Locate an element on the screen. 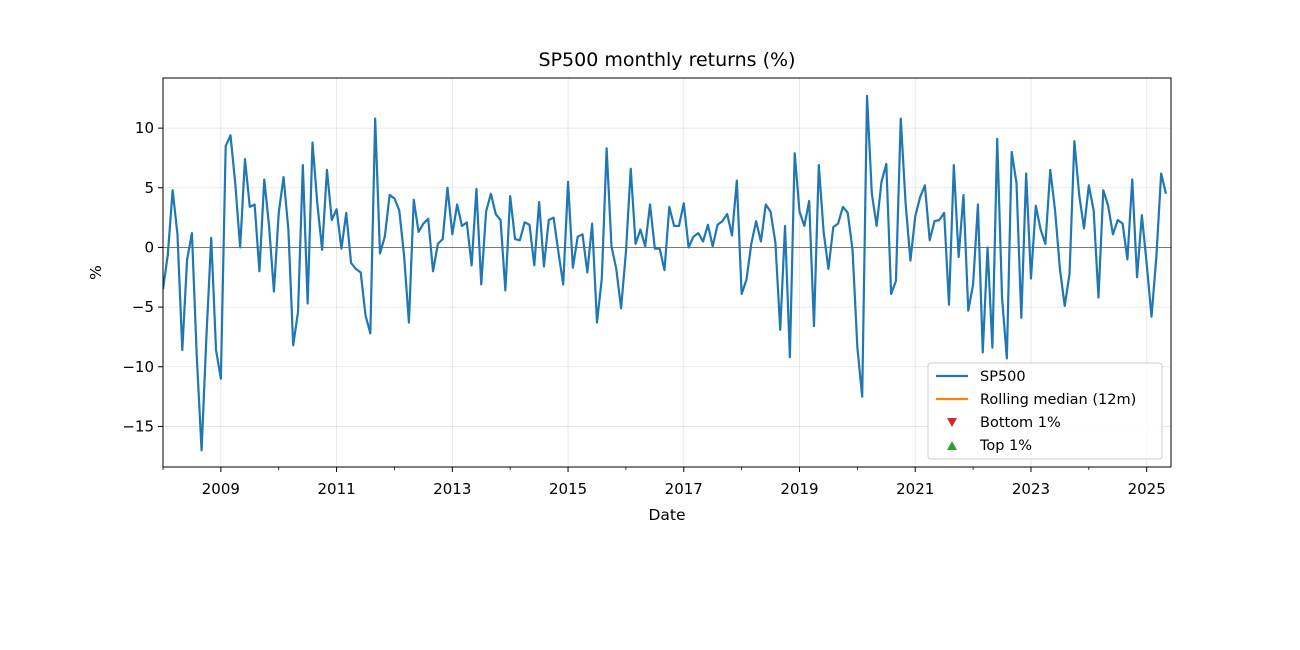 The width and height of the screenshot is (1300, 650). legend-label: SP500 is located at coordinates (1003, 377).